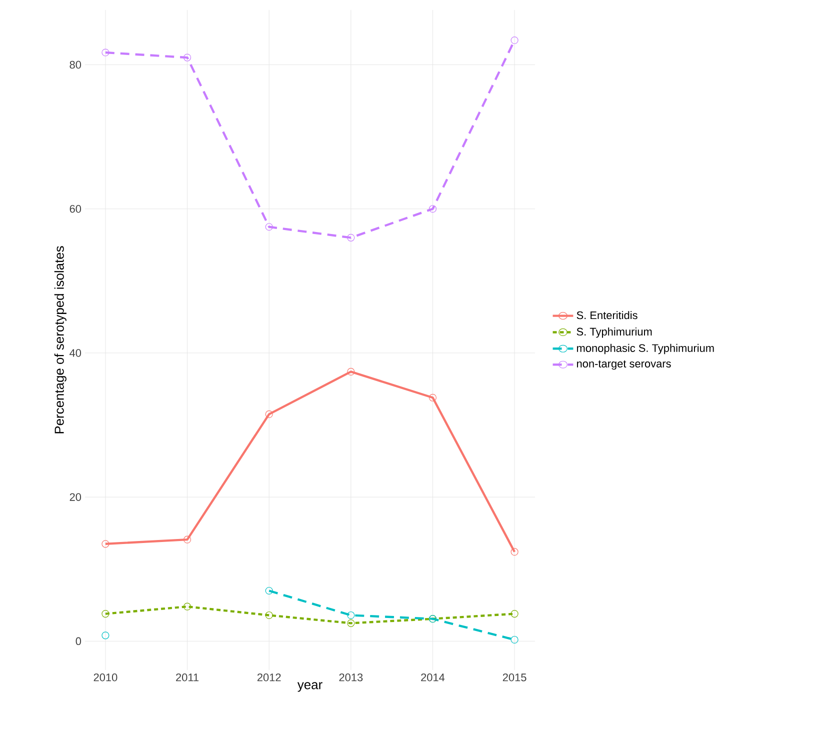  Describe the element at coordinates (269, 678) in the screenshot. I see `x-tick-label: 2012` at that location.